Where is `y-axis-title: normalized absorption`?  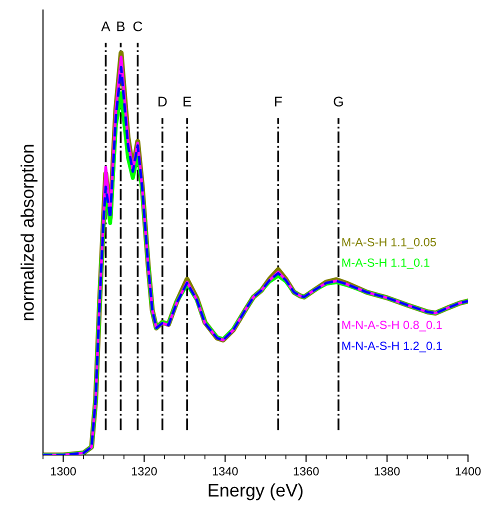
y-axis-title: normalized absorption is located at coordinates (29, 232).